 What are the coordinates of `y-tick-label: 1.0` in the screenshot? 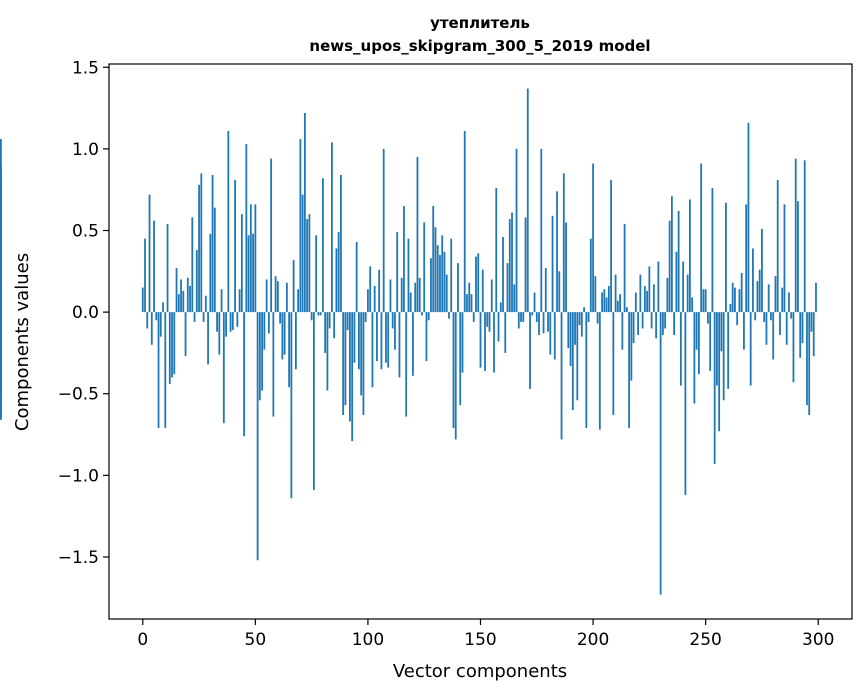 It's located at (85, 150).